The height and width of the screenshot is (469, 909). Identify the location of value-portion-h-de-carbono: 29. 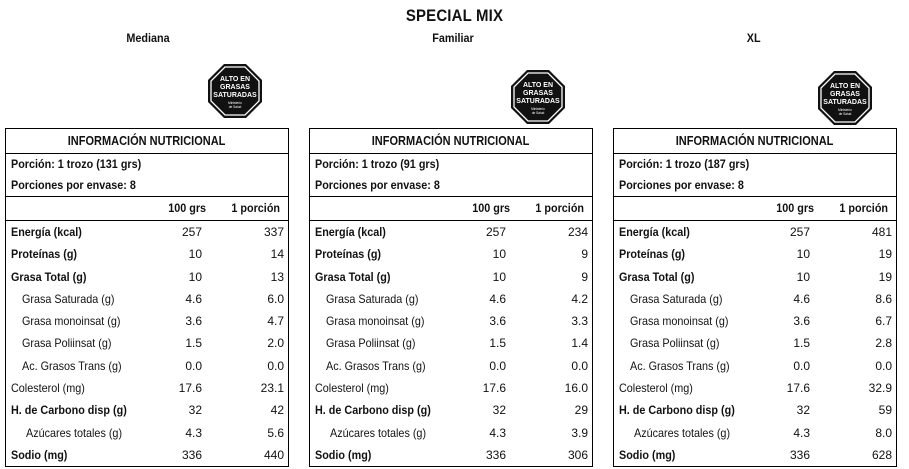
(581, 410).